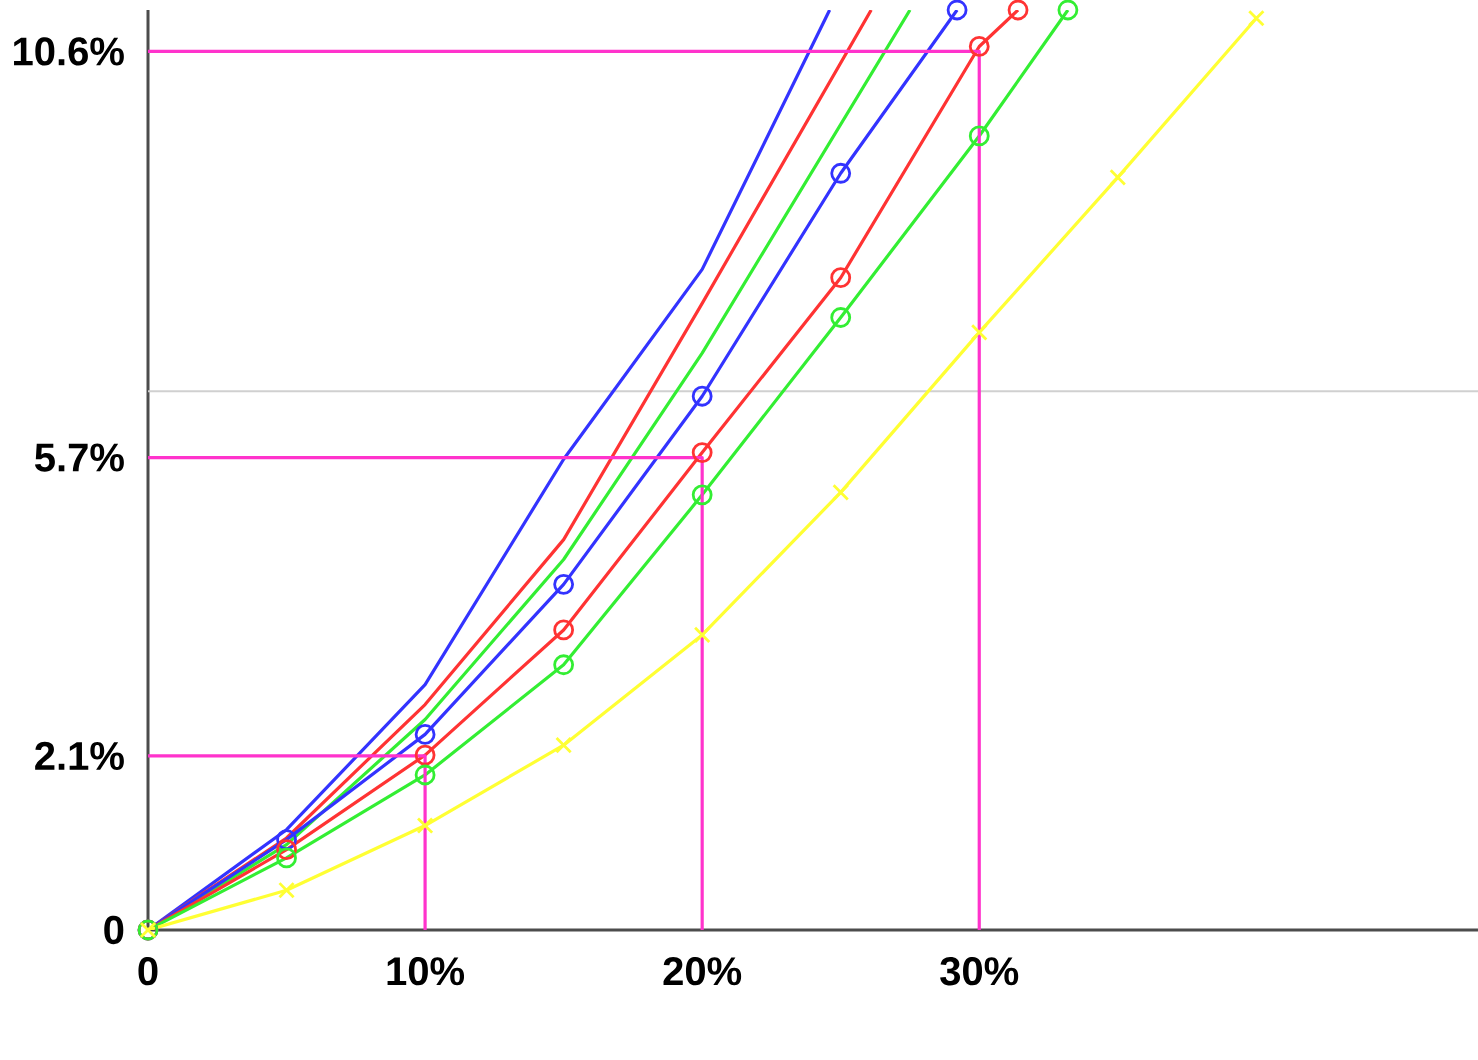 The image size is (1478, 1060). What do you see at coordinates (69, 51) in the screenshot?
I see `y-tick-label: 10.6%` at bounding box center [69, 51].